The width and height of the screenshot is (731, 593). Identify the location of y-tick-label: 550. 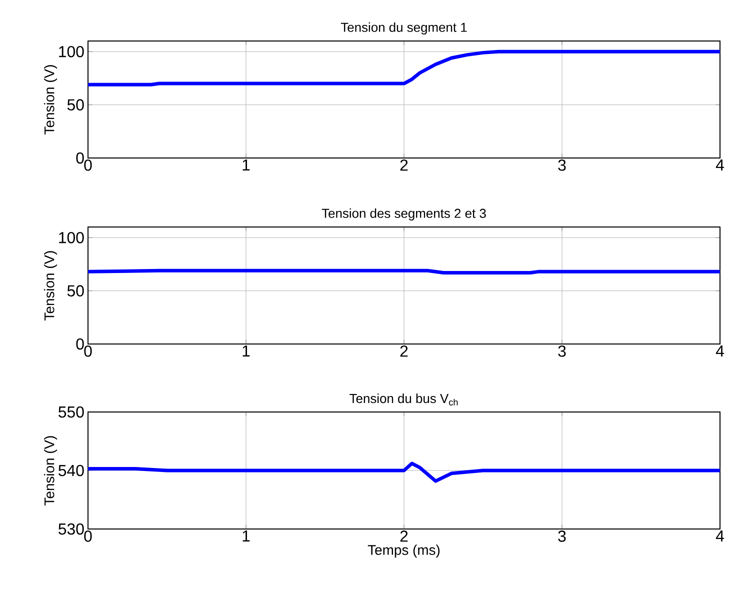
(71, 412).